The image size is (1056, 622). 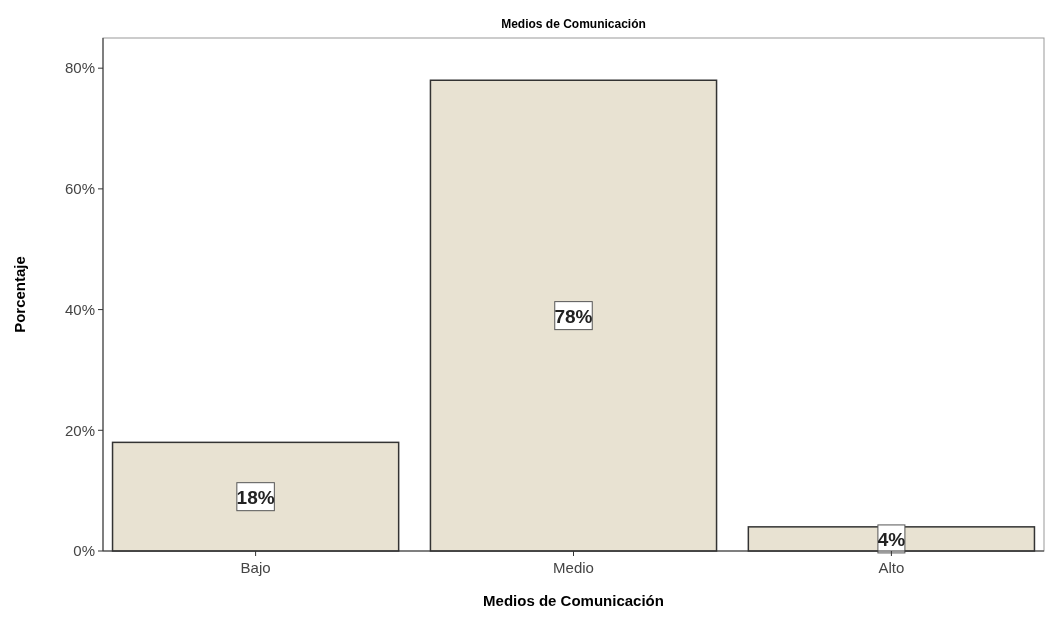 I want to click on x-tick-label: Bajo, so click(x=255, y=567).